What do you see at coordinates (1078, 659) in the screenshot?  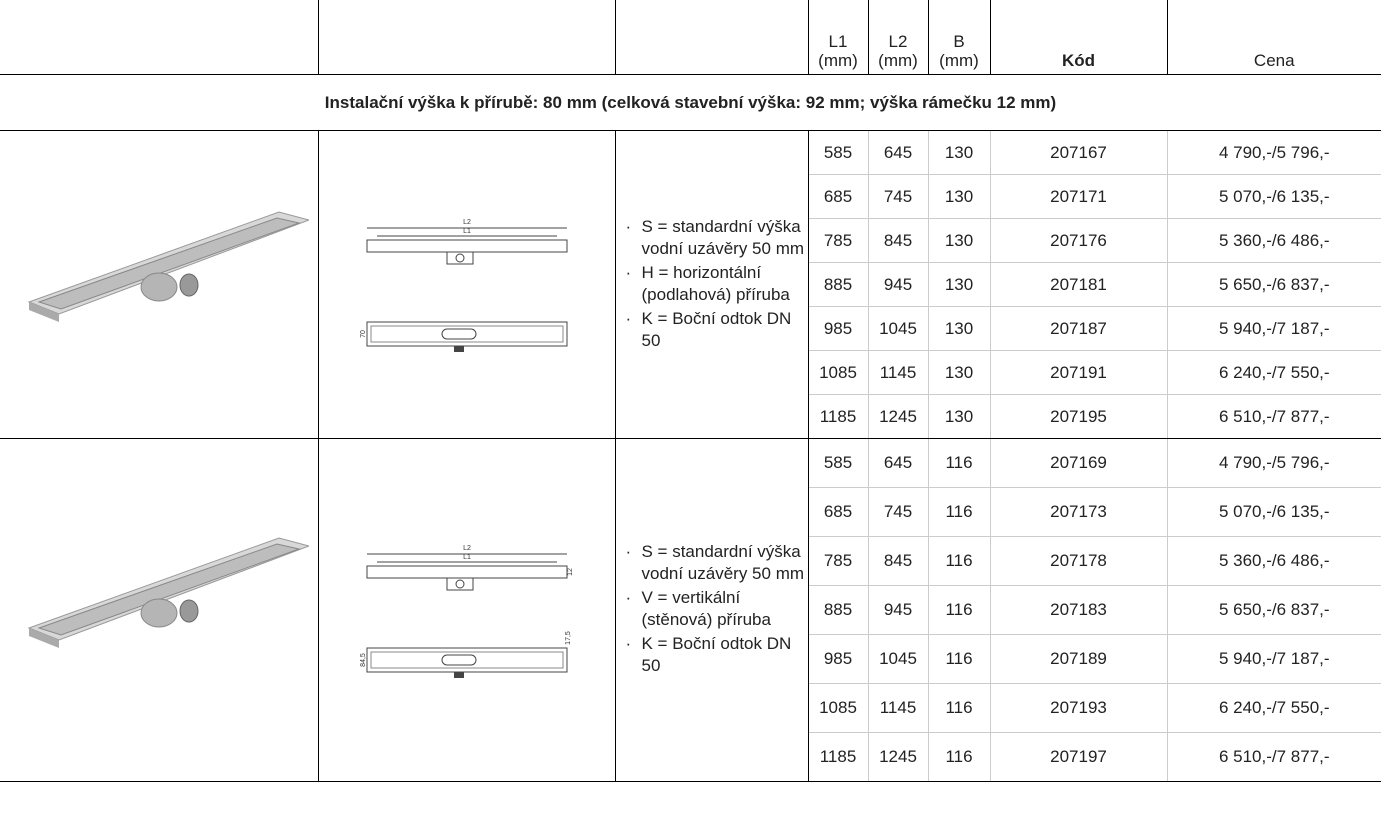 I see `code-cell: 207189` at bounding box center [1078, 659].